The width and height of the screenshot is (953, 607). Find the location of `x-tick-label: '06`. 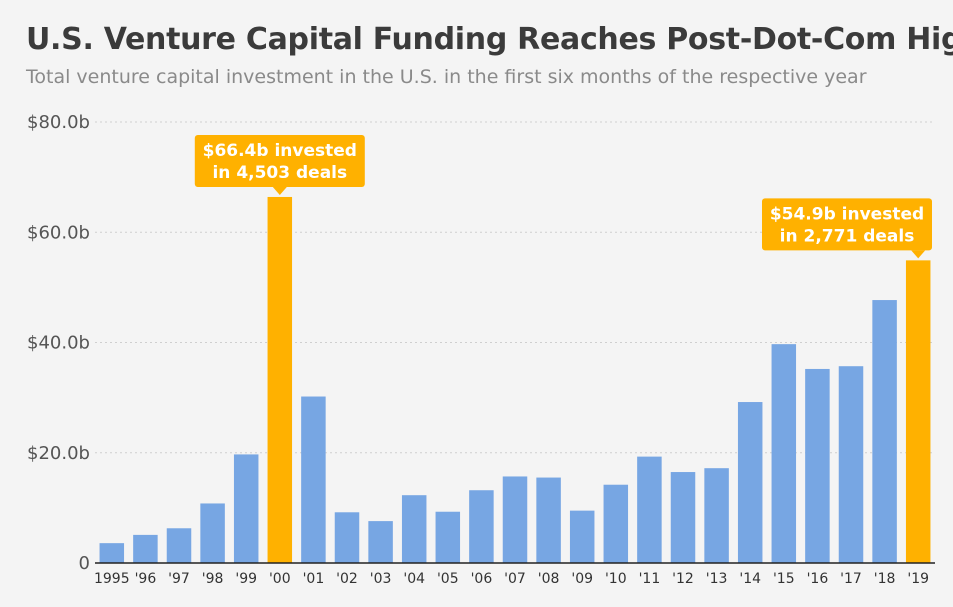

x-tick-label: '06 is located at coordinates (482, 579).